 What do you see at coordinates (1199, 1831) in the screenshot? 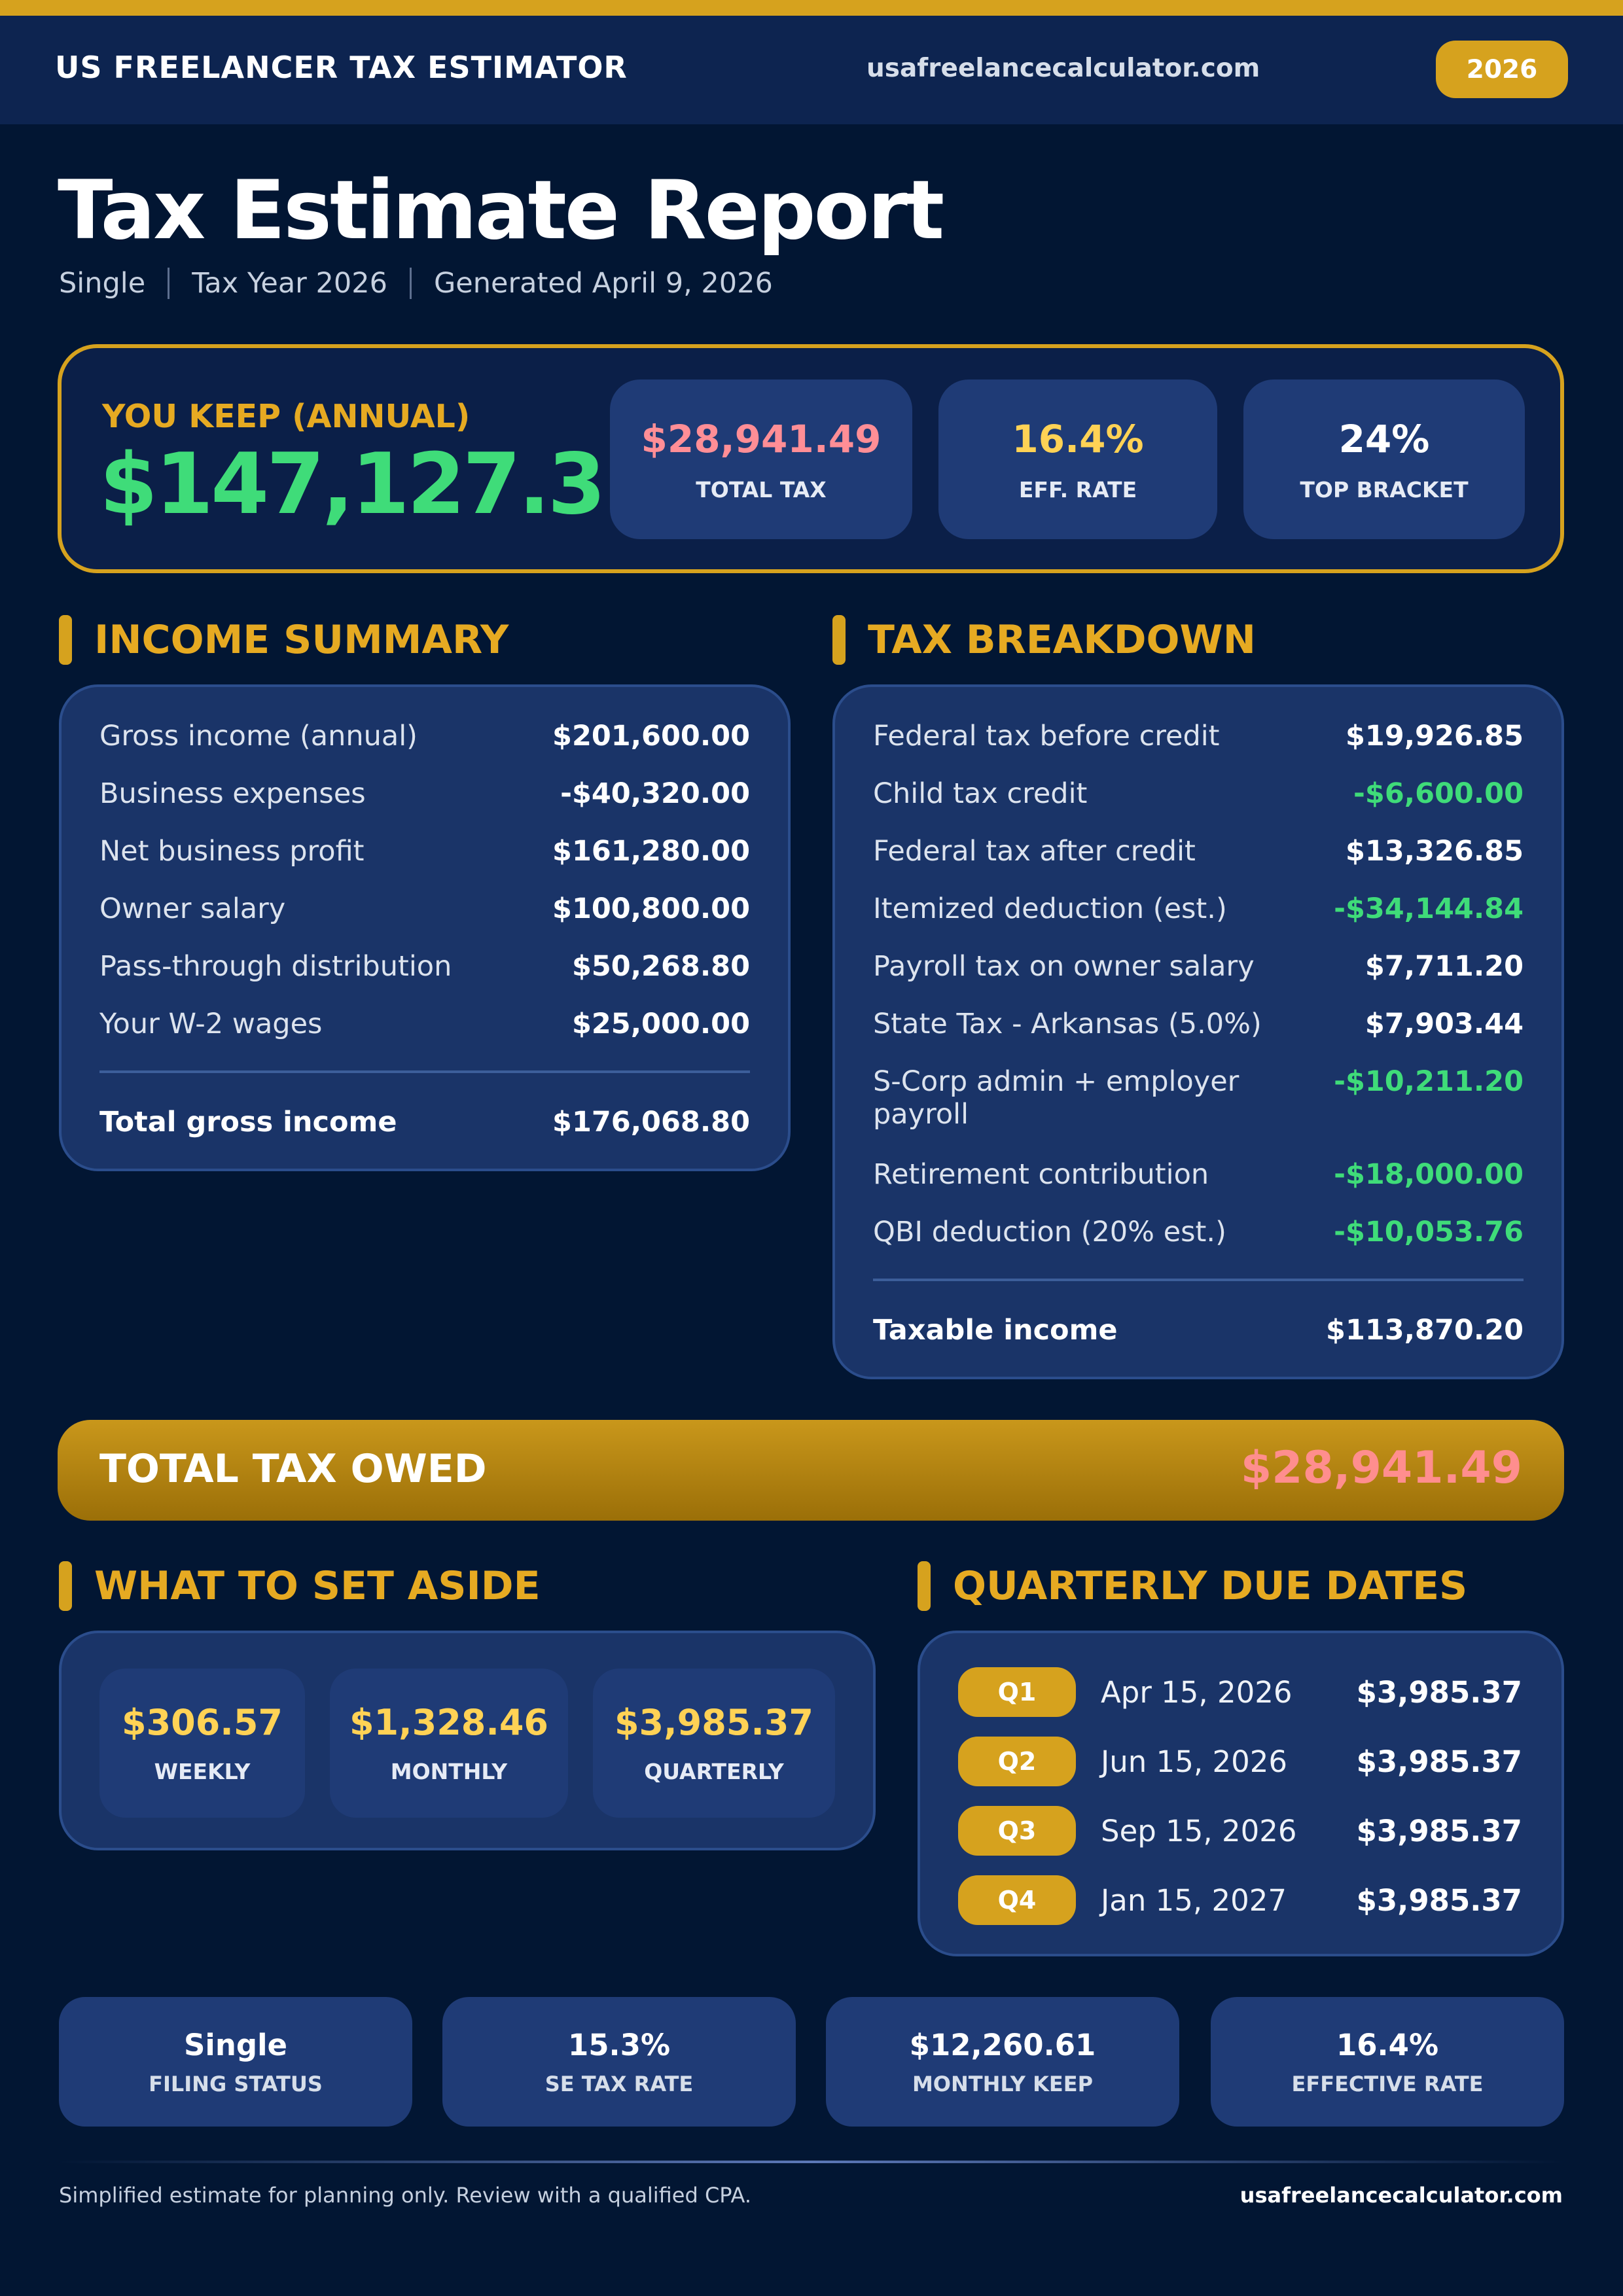
I see `due-date: Sep 15, 2026` at bounding box center [1199, 1831].